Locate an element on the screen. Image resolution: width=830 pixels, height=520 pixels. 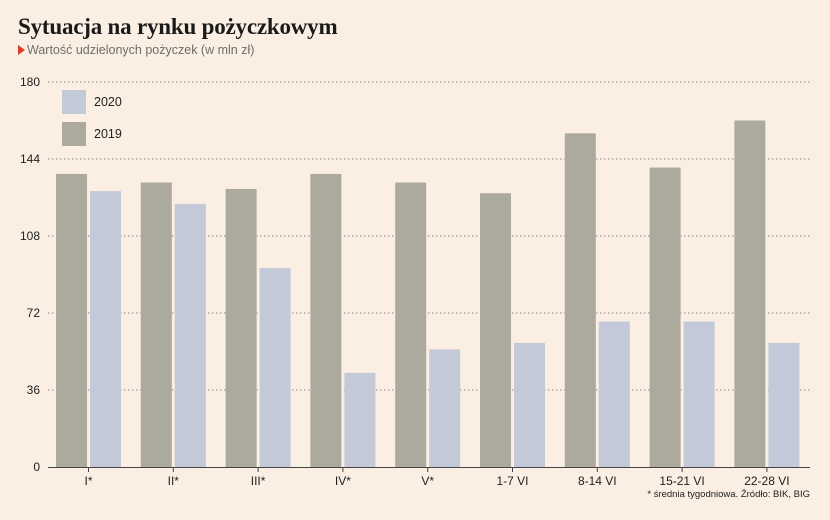
chart-subtitle: Wartość udzielonych pożyczek (w mln zł) is located at coordinates (136, 50).